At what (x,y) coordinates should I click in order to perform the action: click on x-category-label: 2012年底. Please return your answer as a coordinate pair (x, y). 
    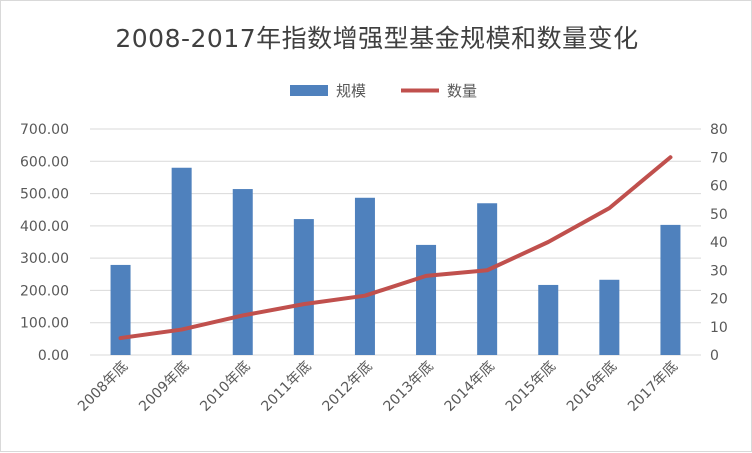
    Looking at the image, I should click on (347, 387).